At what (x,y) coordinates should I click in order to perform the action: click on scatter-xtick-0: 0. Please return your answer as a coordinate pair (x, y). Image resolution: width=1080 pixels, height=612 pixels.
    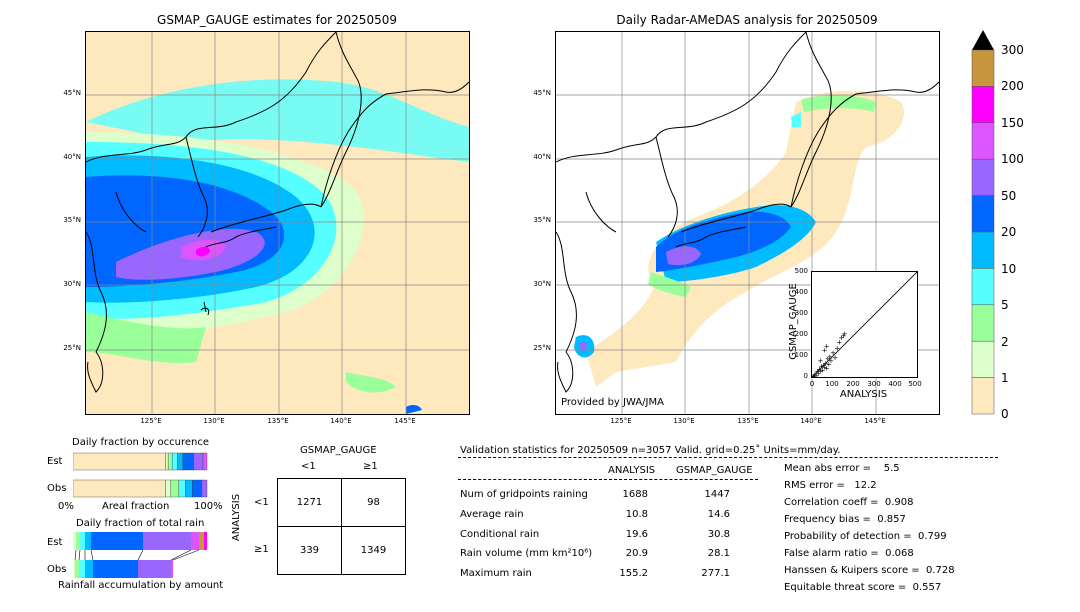
    Looking at the image, I should click on (812, 384).